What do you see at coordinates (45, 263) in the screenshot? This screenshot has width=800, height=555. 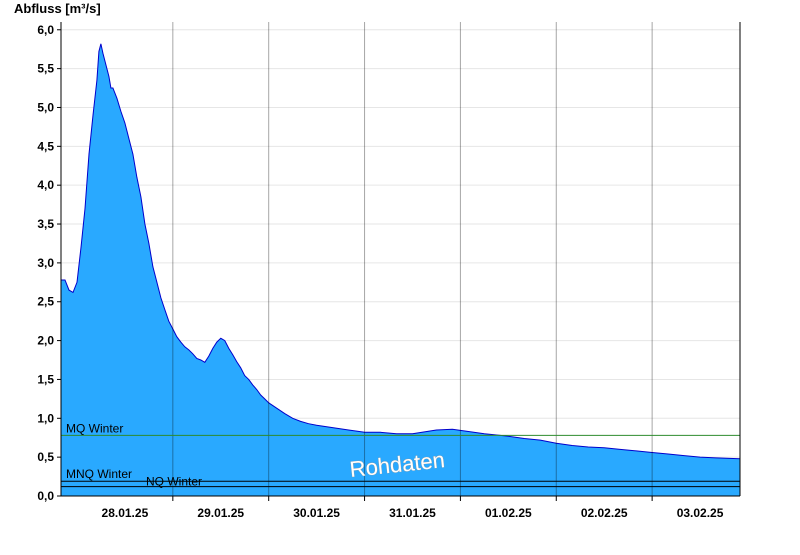 I see `y-tick-label: 3,0` at bounding box center [45, 263].